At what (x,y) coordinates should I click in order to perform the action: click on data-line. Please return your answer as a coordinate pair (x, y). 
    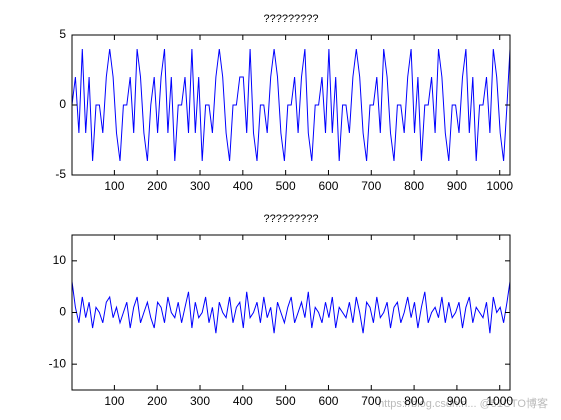
    Looking at the image, I should click on (291, 307).